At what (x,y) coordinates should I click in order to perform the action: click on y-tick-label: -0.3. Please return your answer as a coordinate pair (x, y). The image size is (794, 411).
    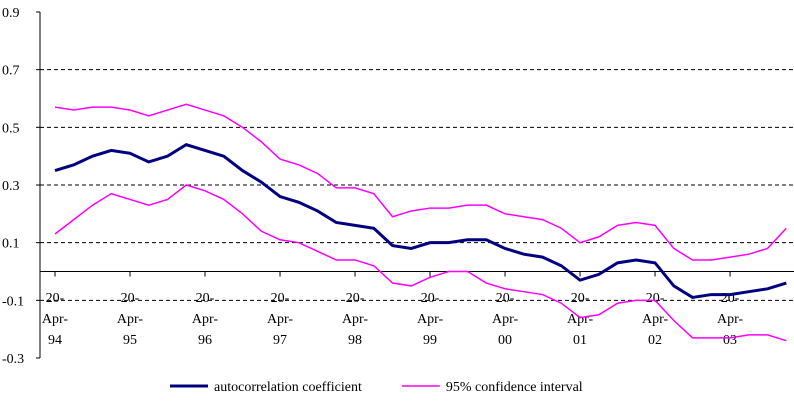
    Looking at the image, I should click on (13, 359).